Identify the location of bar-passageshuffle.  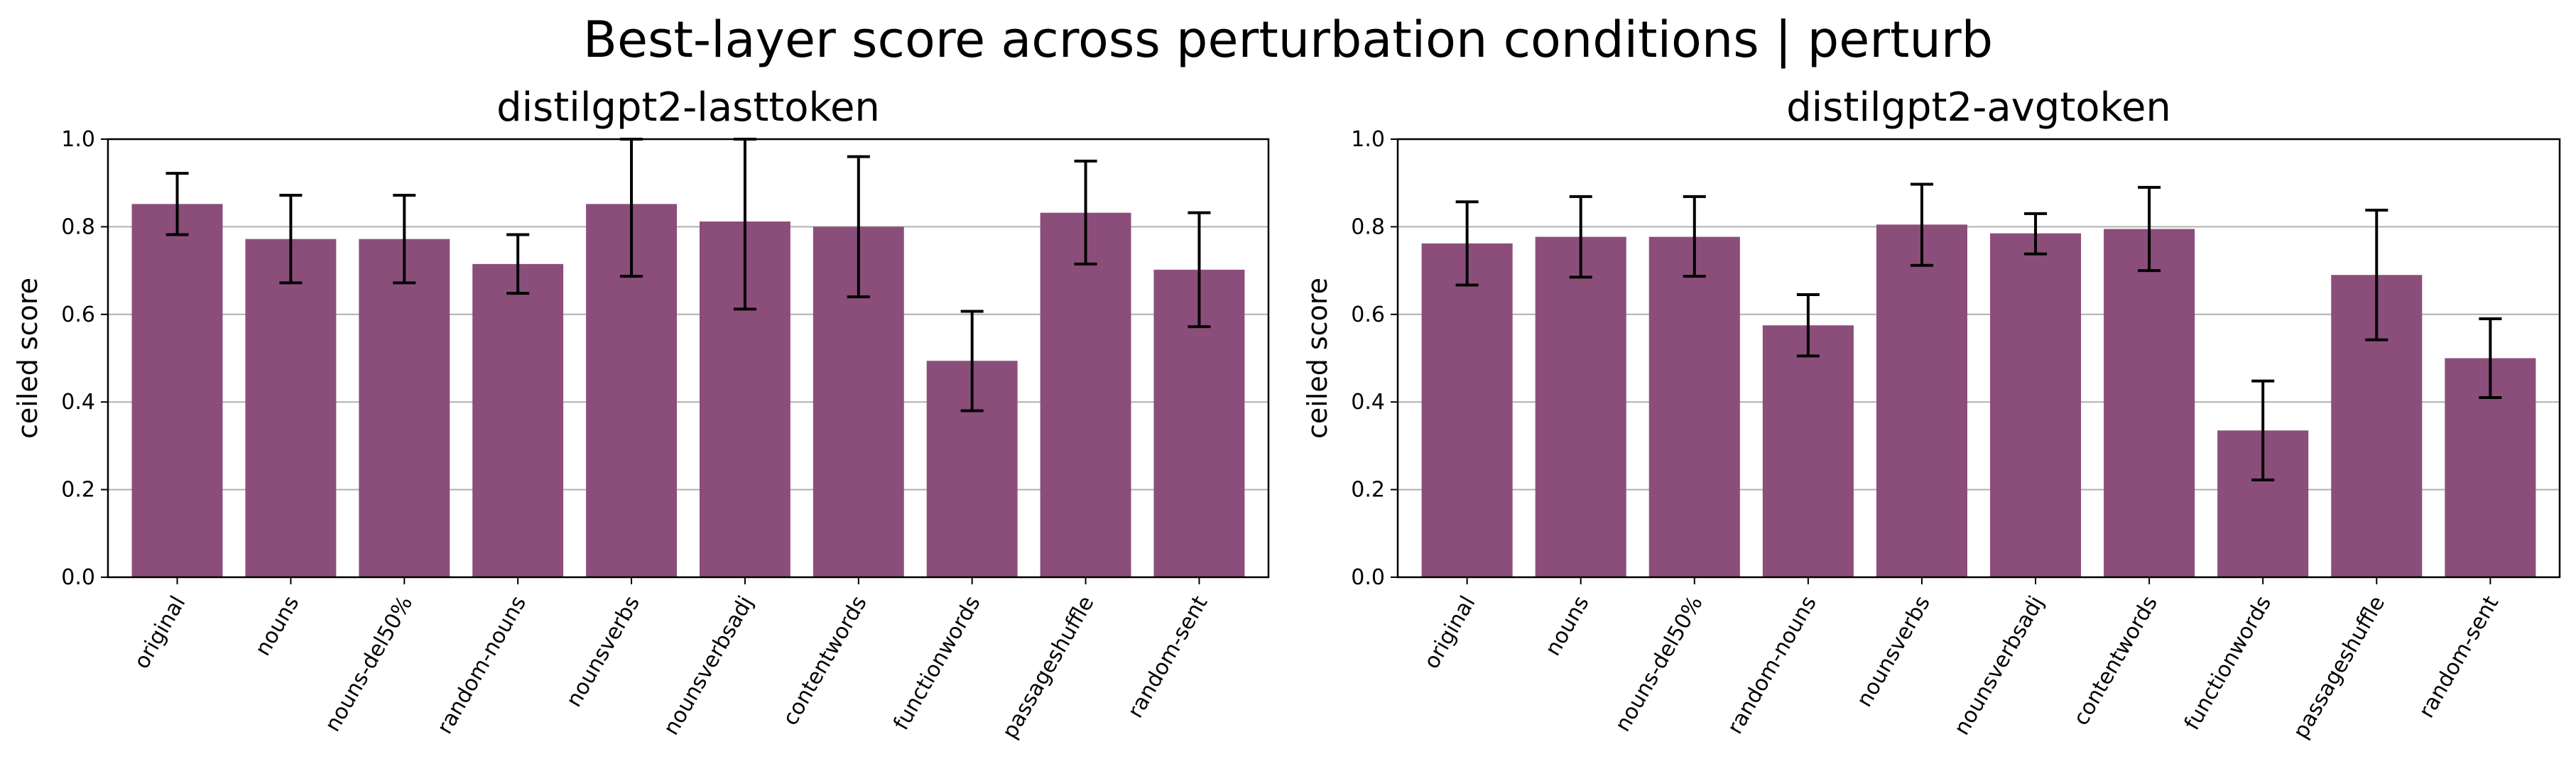
(1085, 394).